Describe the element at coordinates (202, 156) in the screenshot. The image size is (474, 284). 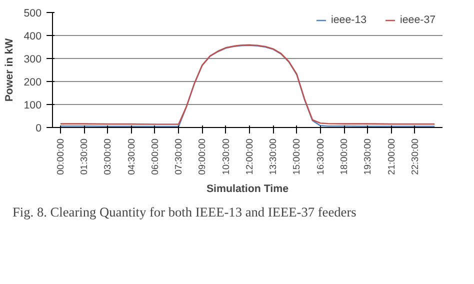
I see `x-tick-label: 09:00:00` at that location.